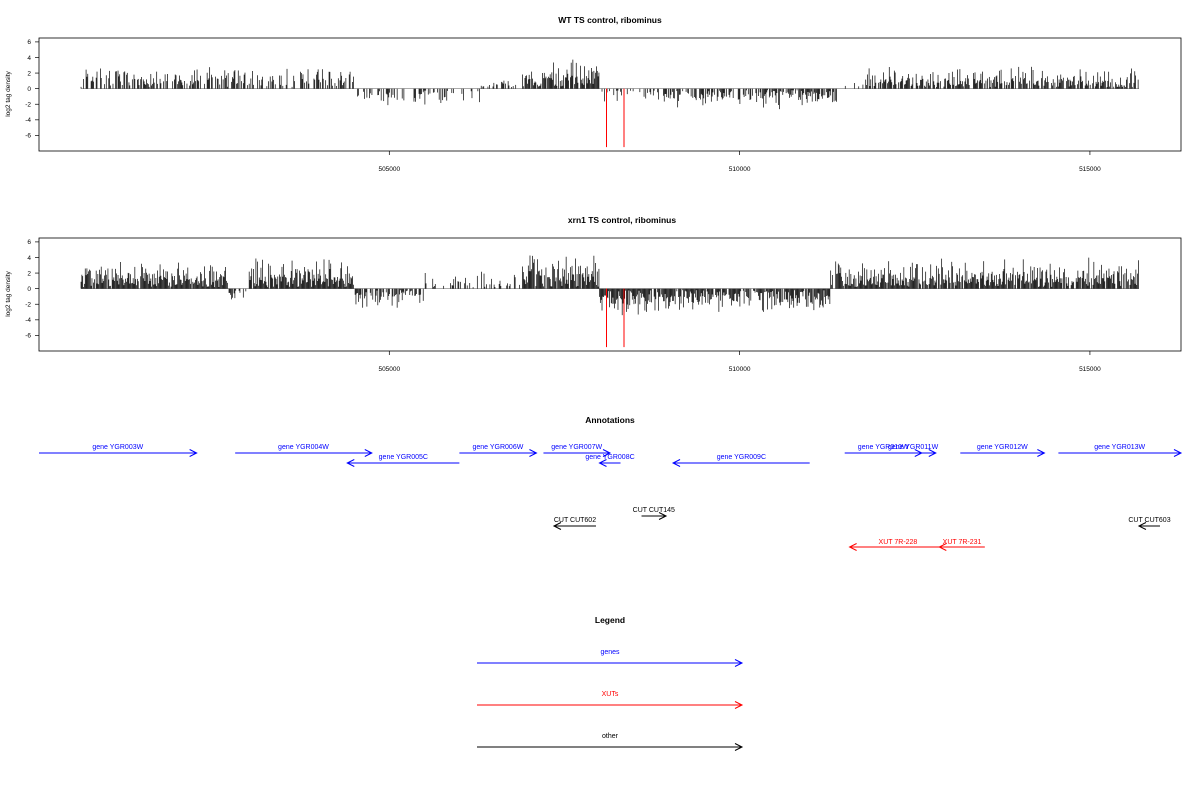 This screenshot has height=800, width=1200. Describe the element at coordinates (609, 457) in the screenshot. I see `gene-arrow-label: gene YGR008C` at that location.